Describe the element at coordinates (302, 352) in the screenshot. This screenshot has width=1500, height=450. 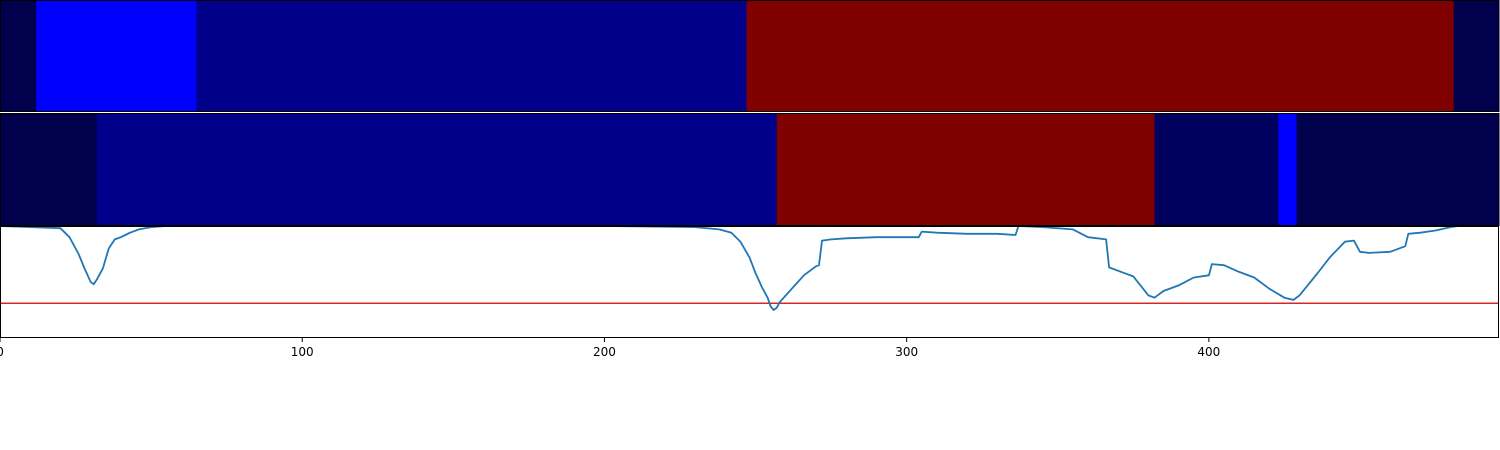
I see `x-tick-label-100: 100` at that location.